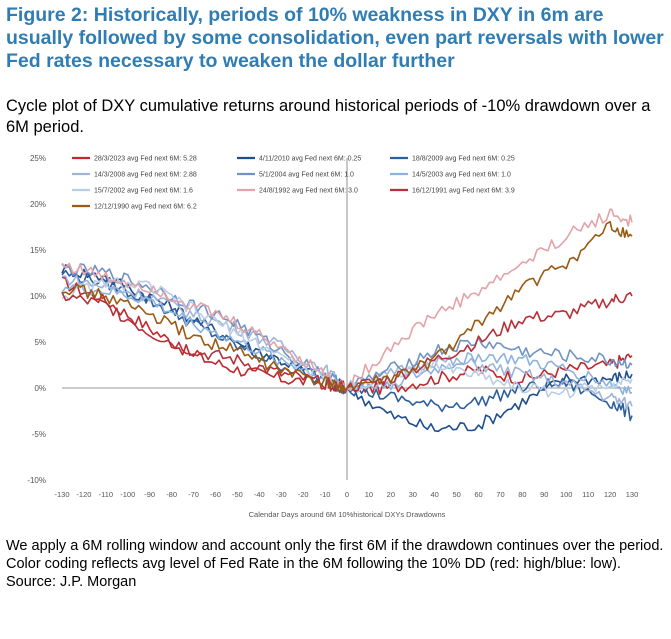  Describe the element at coordinates (588, 494) in the screenshot. I see `x-tick-label: 110` at that location.